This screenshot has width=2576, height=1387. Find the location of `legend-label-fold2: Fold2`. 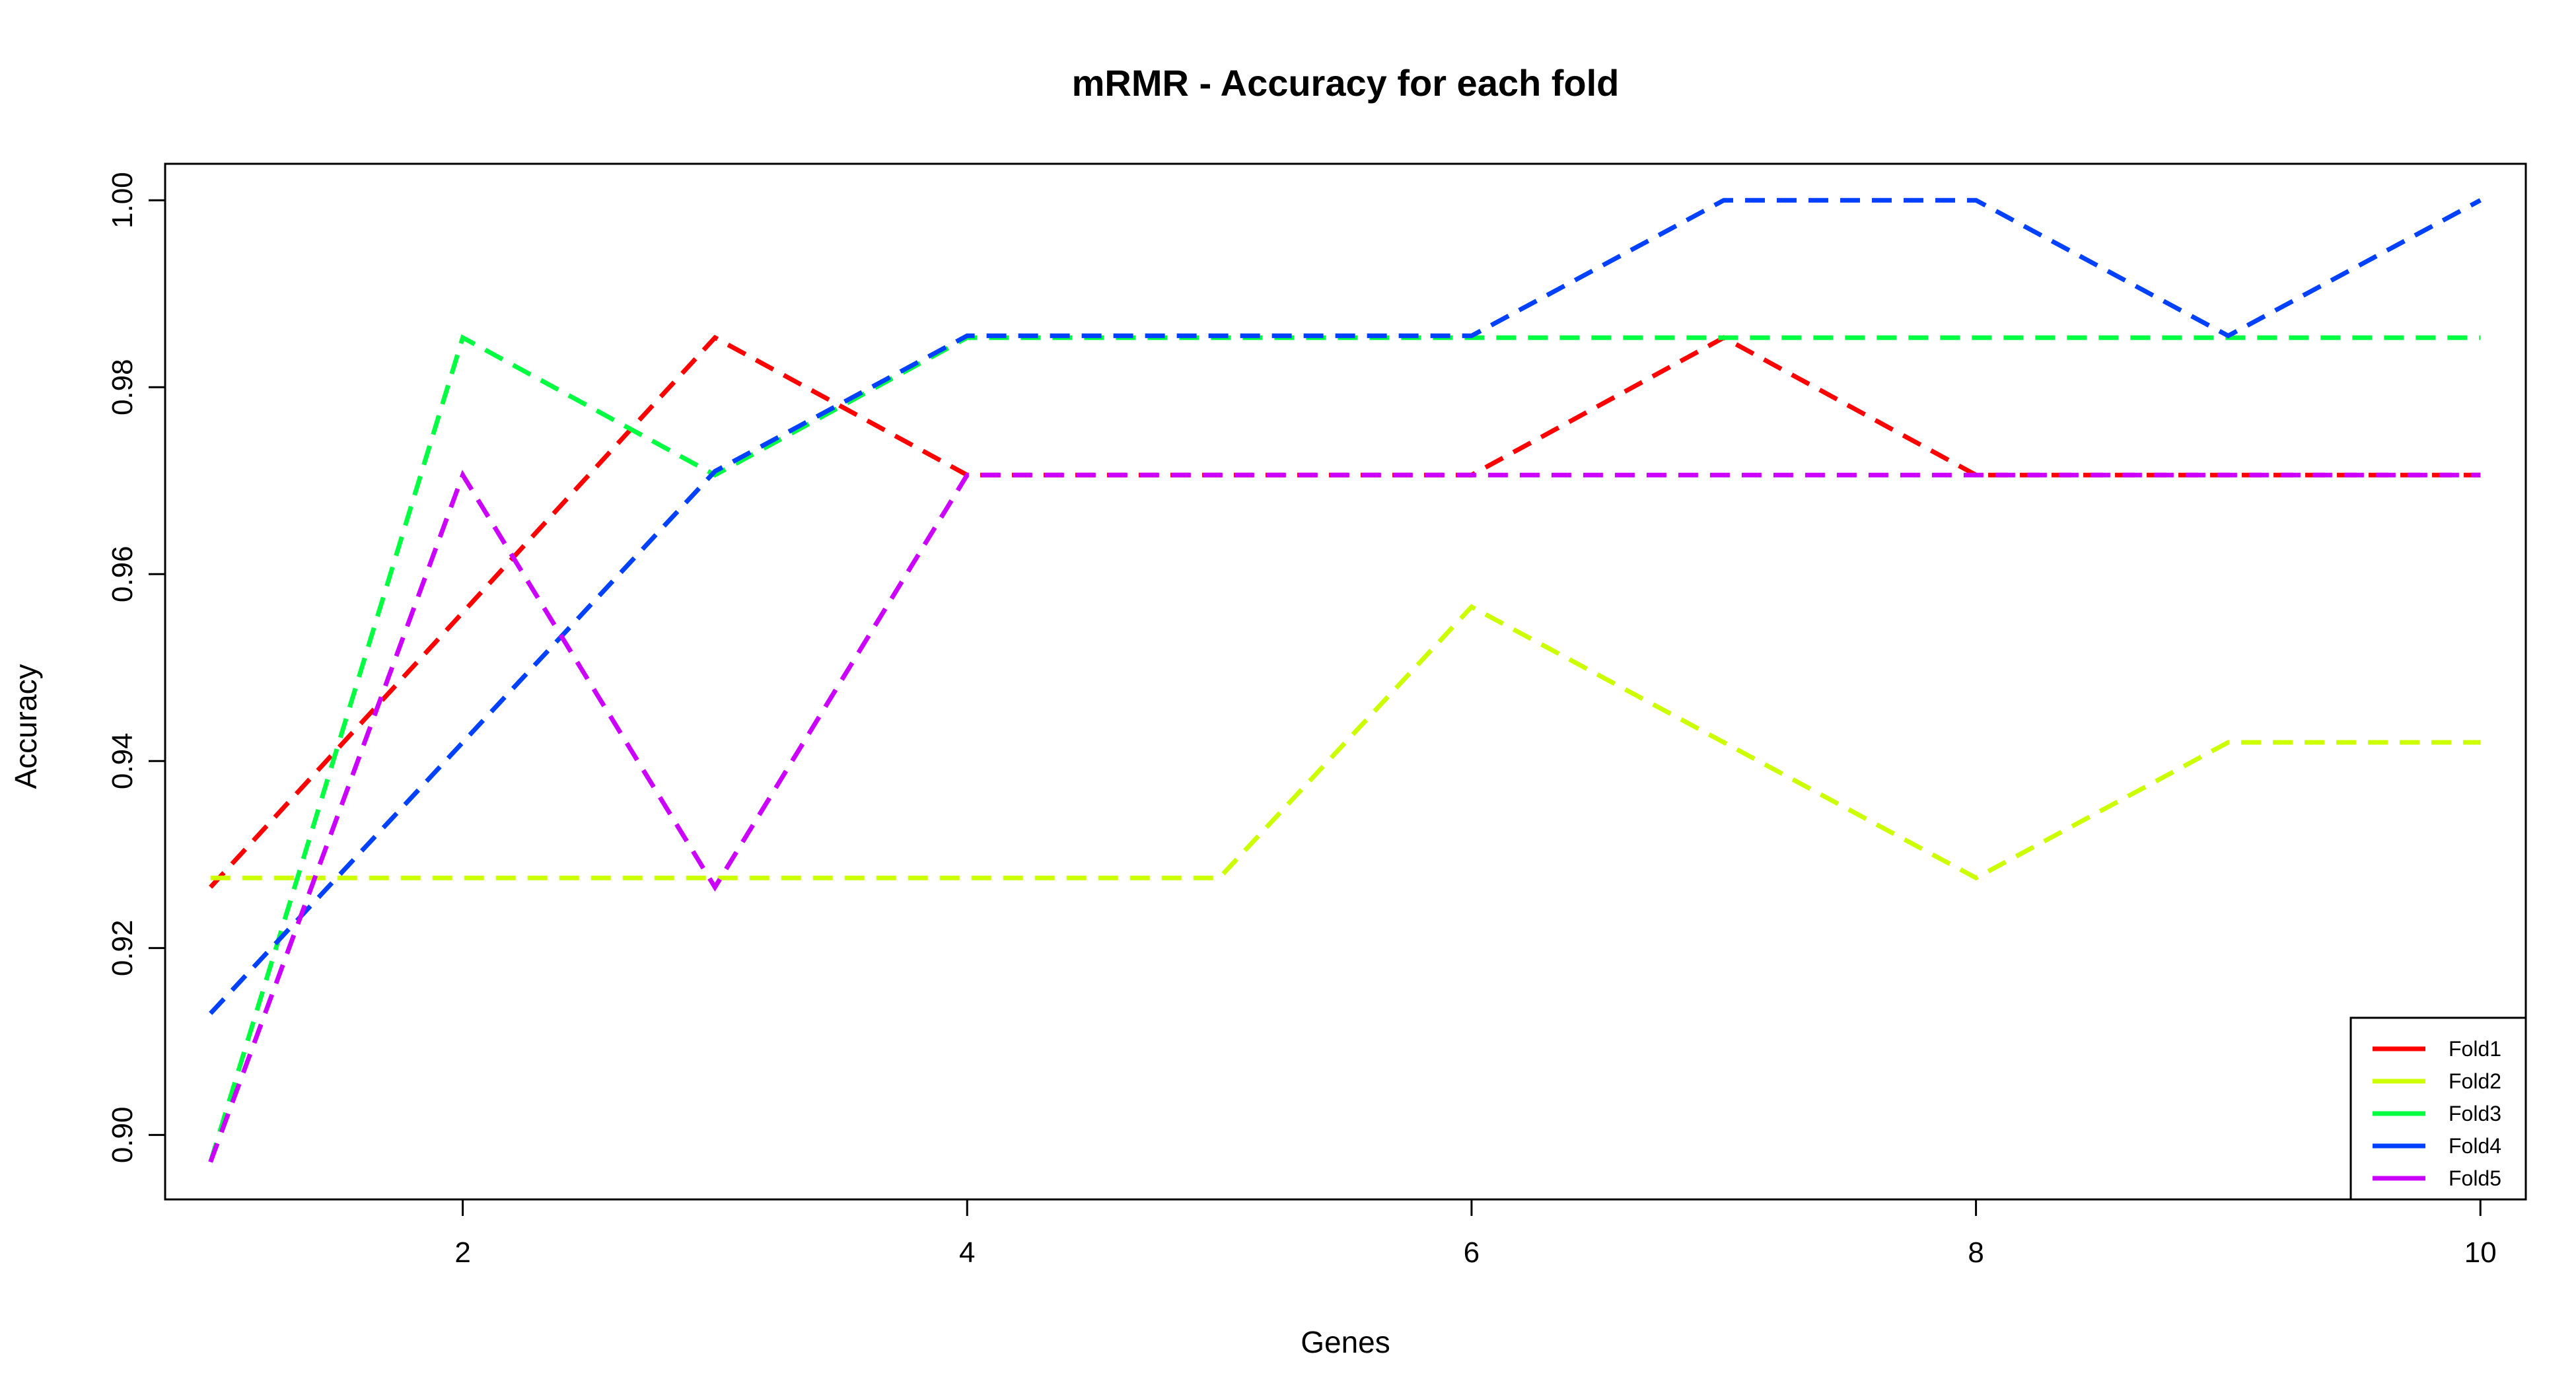

legend-label-fold2: Fold2 is located at coordinates (2475, 1081).